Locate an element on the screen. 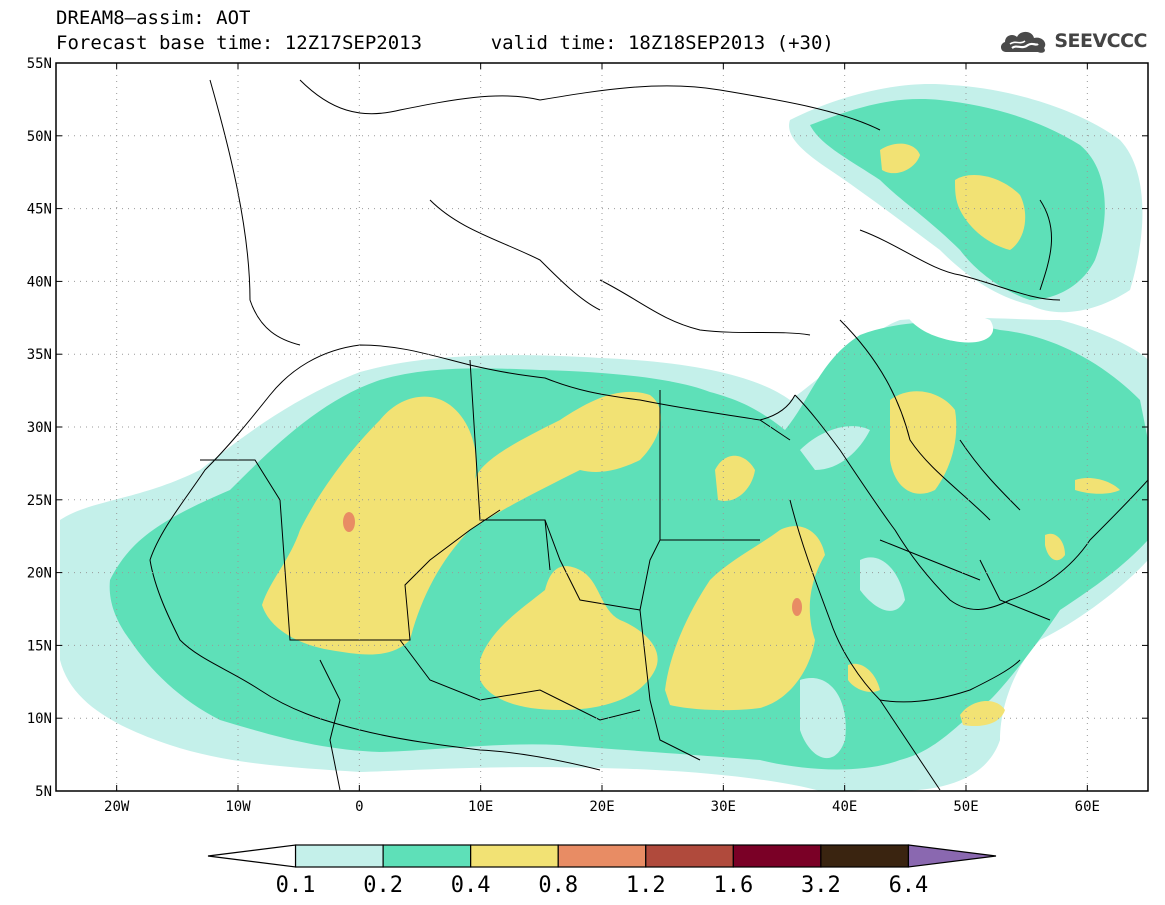 Image resolution: width=1165 pixels, height=905 pixels. valid-time: valid time: 18Z18SEP2013 (+30) is located at coordinates (662, 43).